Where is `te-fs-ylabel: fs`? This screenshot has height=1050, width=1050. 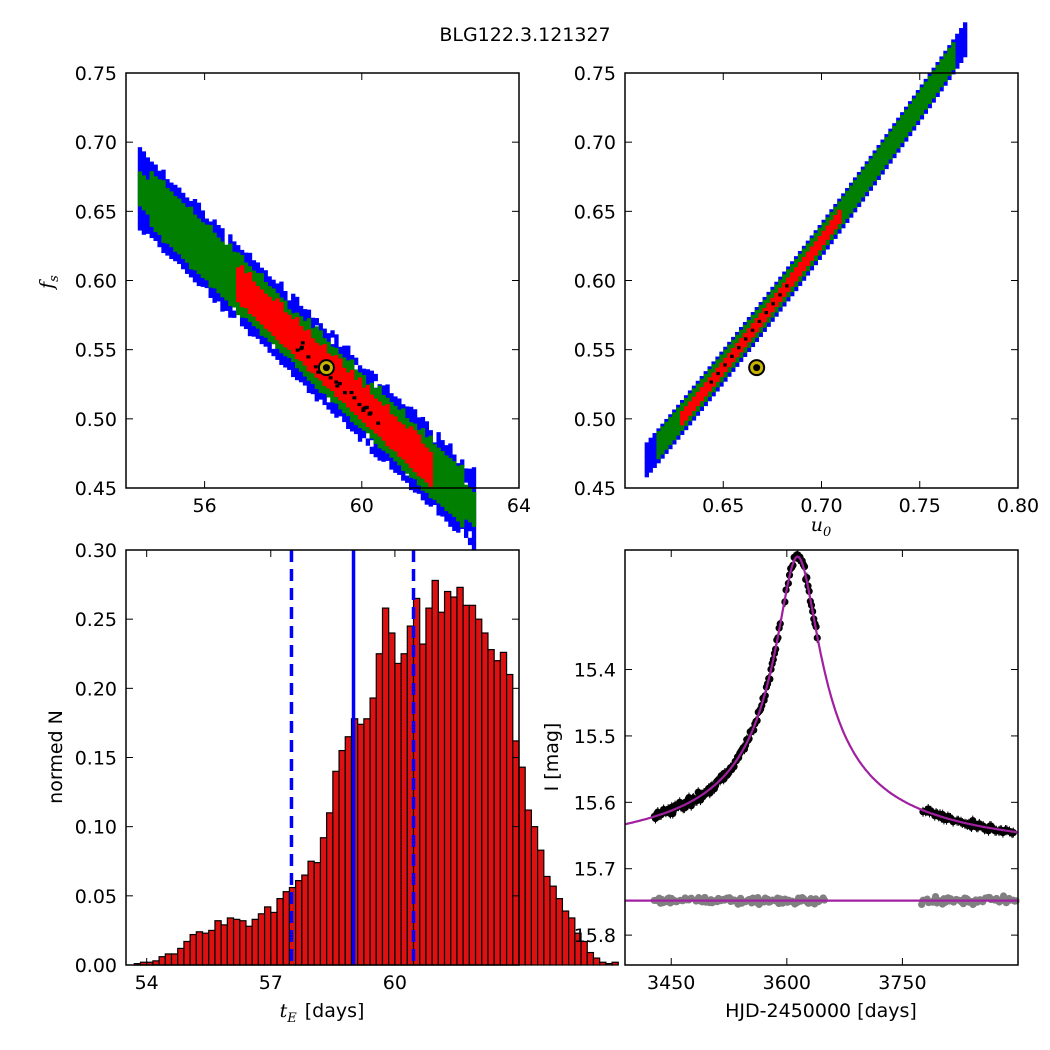
te-fs-ylabel: fs is located at coordinates (49, 283).